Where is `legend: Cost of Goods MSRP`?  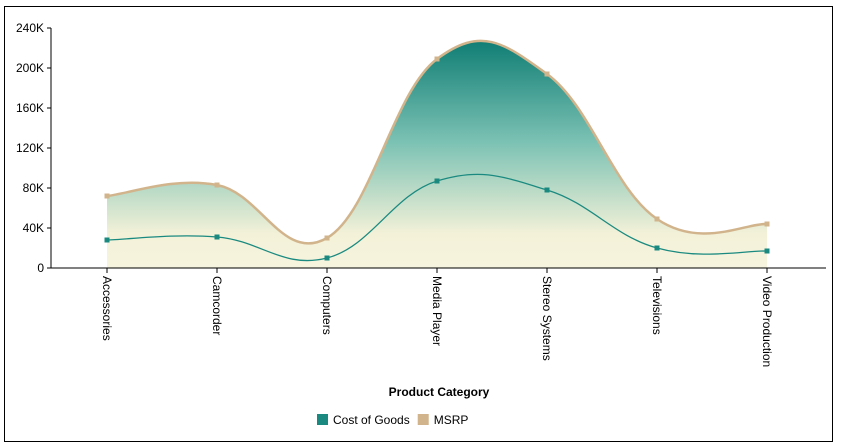 legend: Cost of Goods MSRP is located at coordinates (392, 420).